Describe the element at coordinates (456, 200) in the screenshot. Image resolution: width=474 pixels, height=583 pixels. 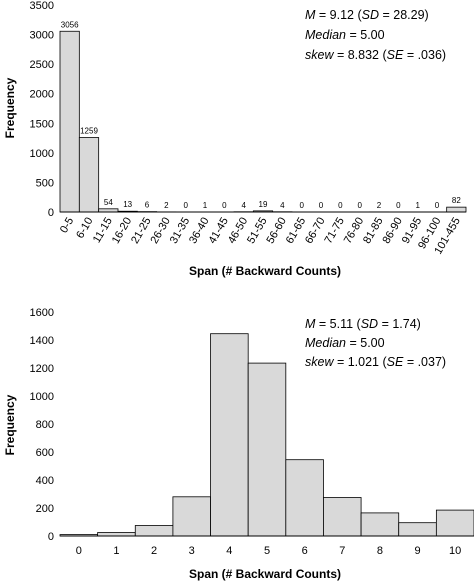
I see `data-label: 82` at that location.